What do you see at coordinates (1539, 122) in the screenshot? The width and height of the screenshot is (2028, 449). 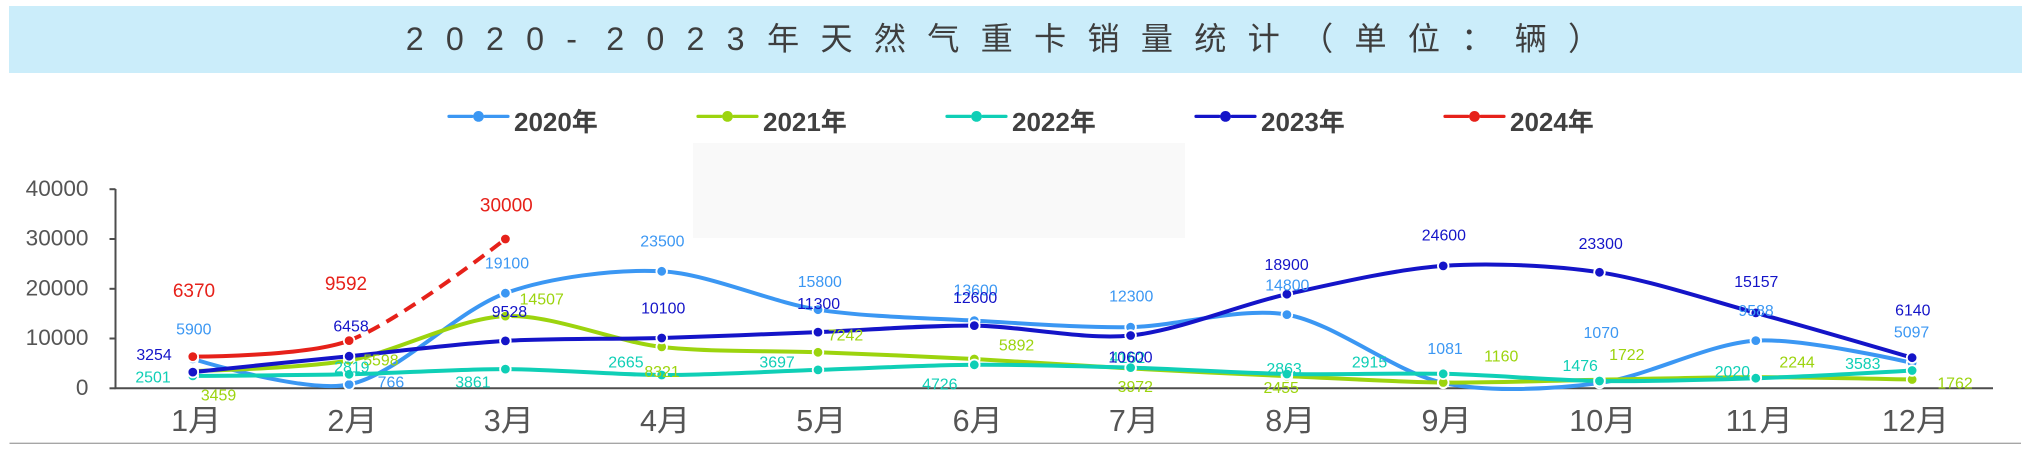 I see `svg-text: 2024` at bounding box center [1539, 122].